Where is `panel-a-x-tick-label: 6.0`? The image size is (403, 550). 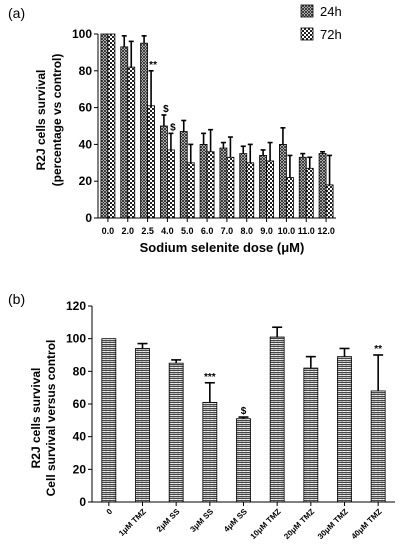
panel-a-x-tick-label: 6.0 is located at coordinates (207, 231).